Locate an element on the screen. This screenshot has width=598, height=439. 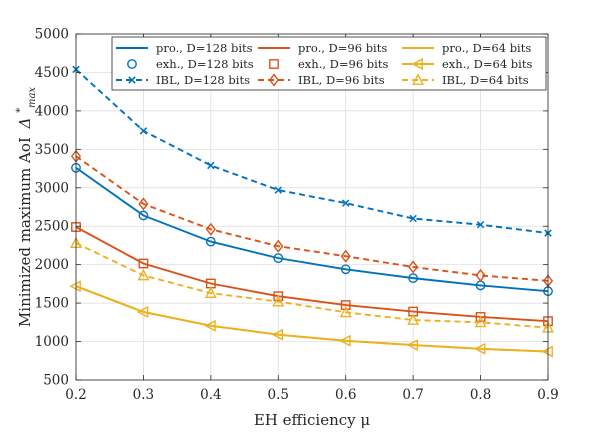
y-tick-label: 2500 is located at coordinates (52, 227).